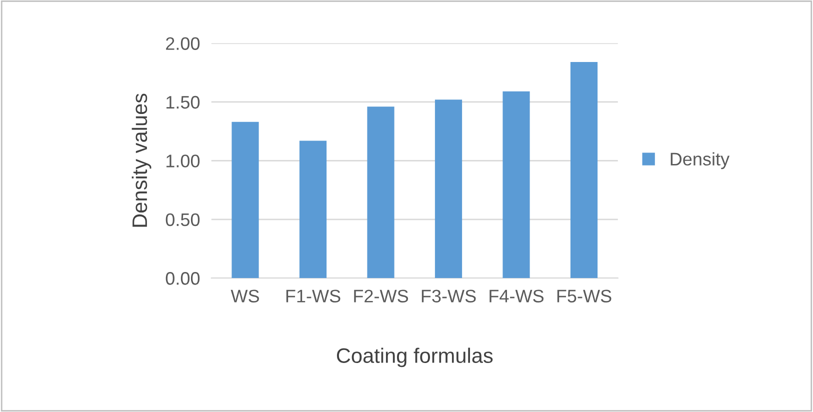 This screenshot has width=813, height=412. What do you see at coordinates (381, 296) in the screenshot?
I see `x-tick-label: F2-WS` at bounding box center [381, 296].